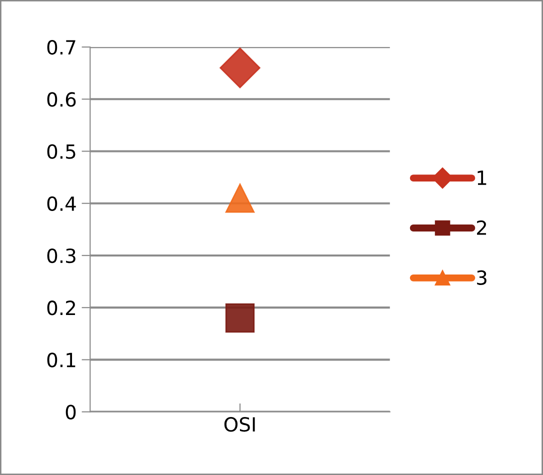 Image resolution: width=543 pixels, height=475 pixels. Describe the element at coordinates (61, 204) in the screenshot. I see `y-tick-label: 0.4` at that location.